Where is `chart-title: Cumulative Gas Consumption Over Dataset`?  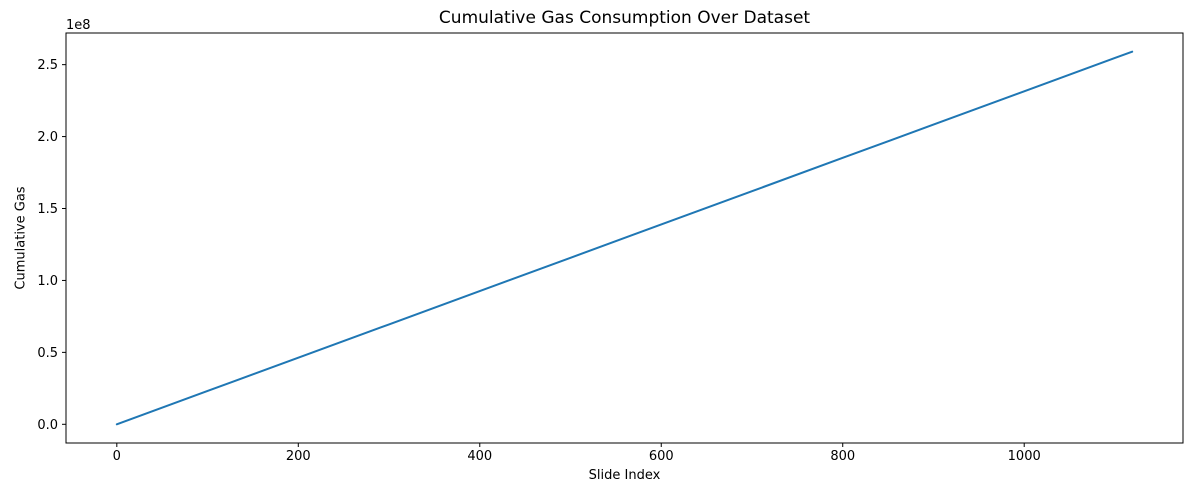 chart-title: Cumulative Gas Consumption Over Dataset is located at coordinates (624, 18).